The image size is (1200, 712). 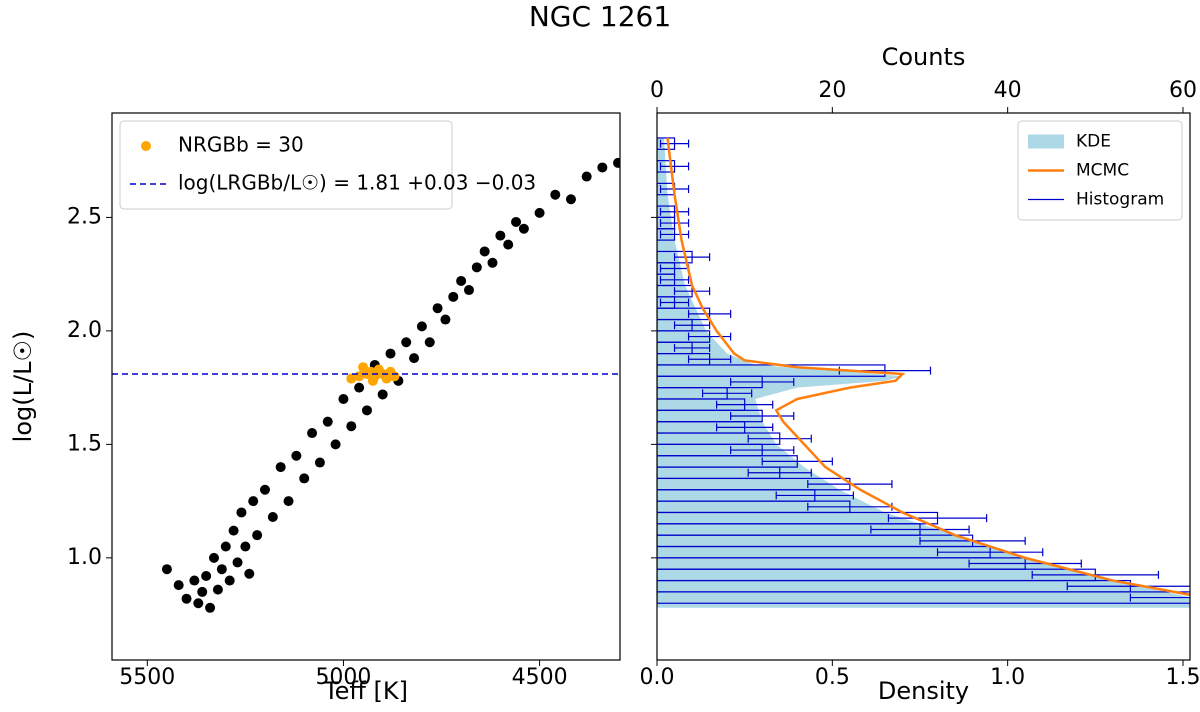 What do you see at coordinates (1120, 200) in the screenshot?
I see `legend-label: Histogram` at bounding box center [1120, 200].